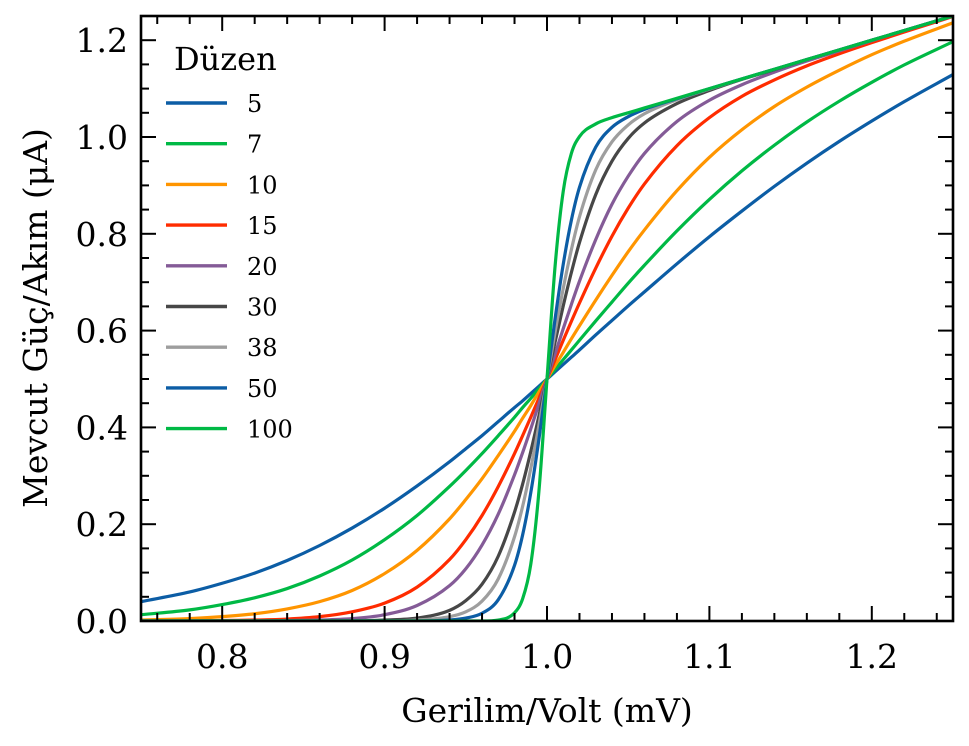  Describe the element at coordinates (872, 656) in the screenshot. I see `x-tick-label: 1.2` at that location.